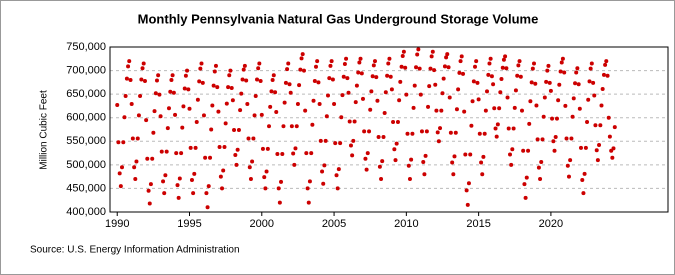  I want to click on x-tick-label: 1995, so click(189, 224).